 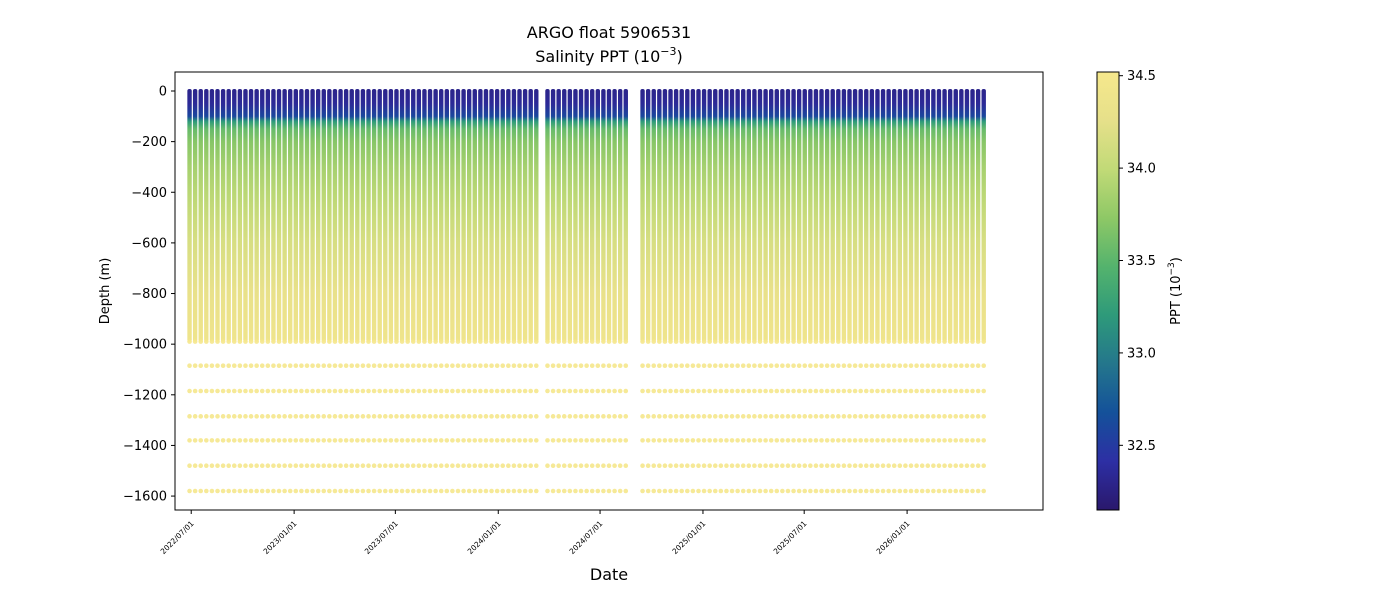 What do you see at coordinates (1175, 291) in the screenshot?
I see `colorbar-label: PPT (10−3)` at bounding box center [1175, 291].